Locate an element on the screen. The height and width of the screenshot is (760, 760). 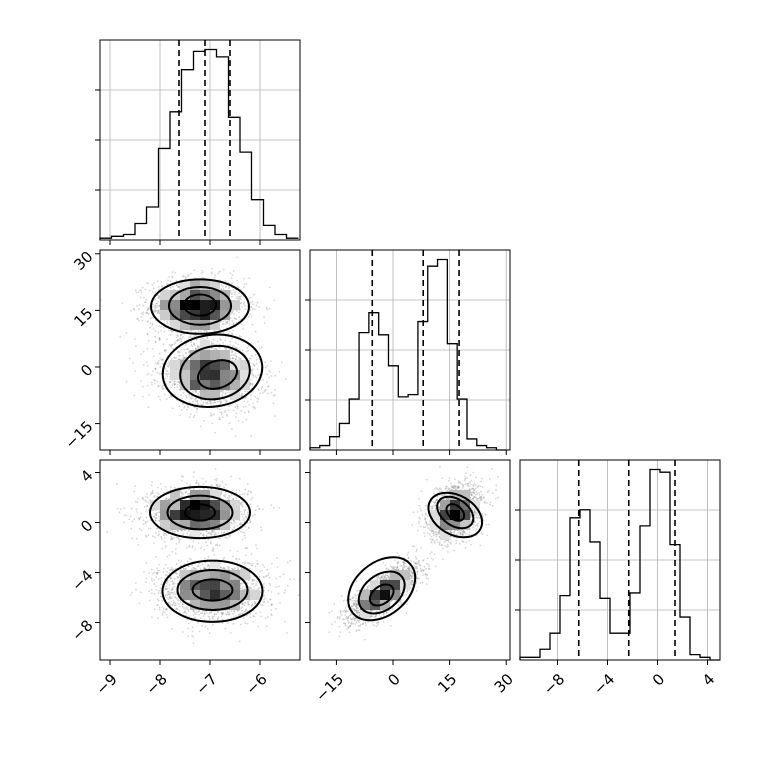
scatter-panel-0-2: −9 −8 −7 −6−8−404 is located at coordinates (184, 578).